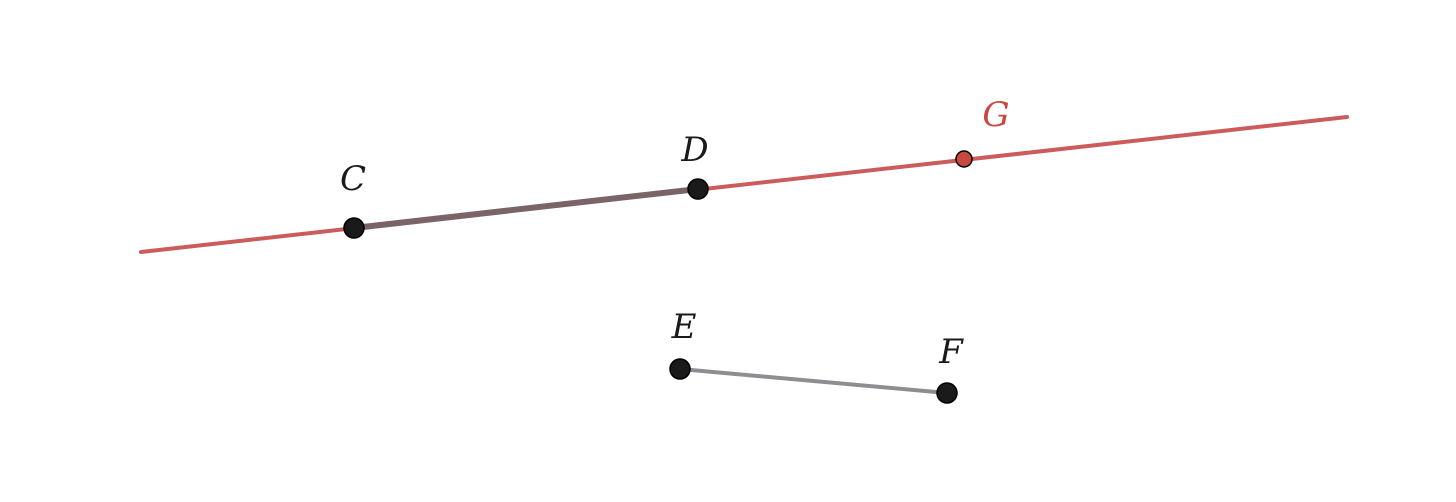  I want to click on label-point-g: G, so click(995, 115).